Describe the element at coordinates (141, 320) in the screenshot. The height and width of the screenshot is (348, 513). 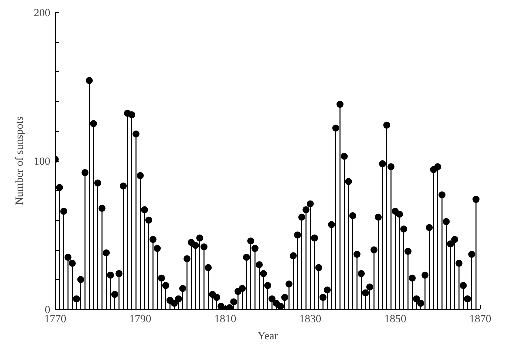
I see `x-tick-label: 1790` at that location.